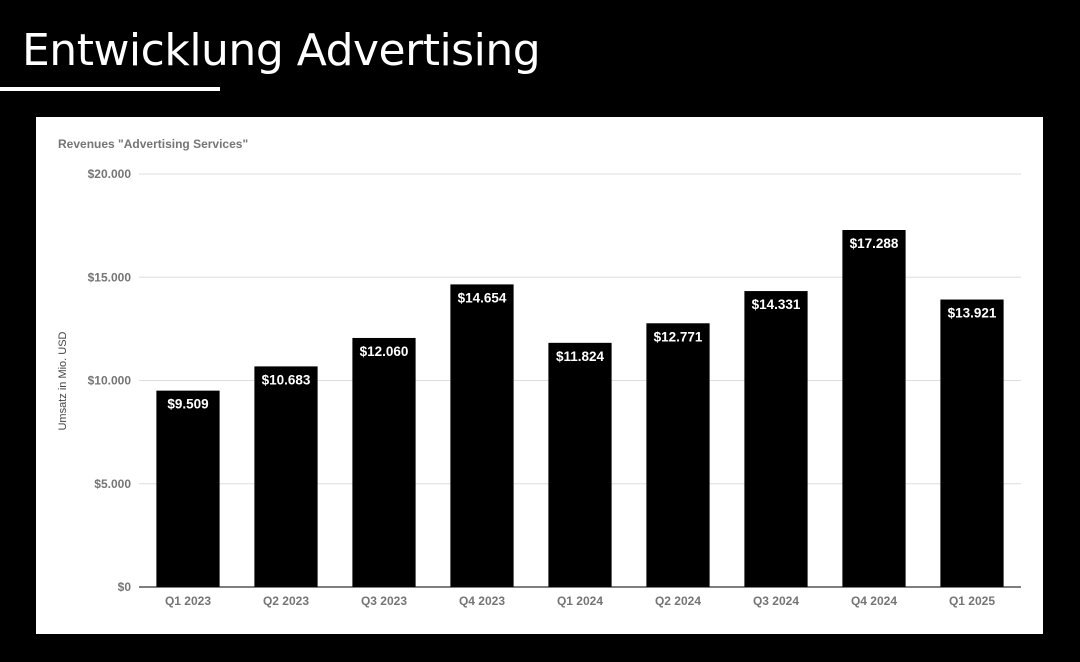 The height and width of the screenshot is (662, 1080). What do you see at coordinates (384, 351) in the screenshot?
I see `bar-value-label: $12.060` at bounding box center [384, 351].